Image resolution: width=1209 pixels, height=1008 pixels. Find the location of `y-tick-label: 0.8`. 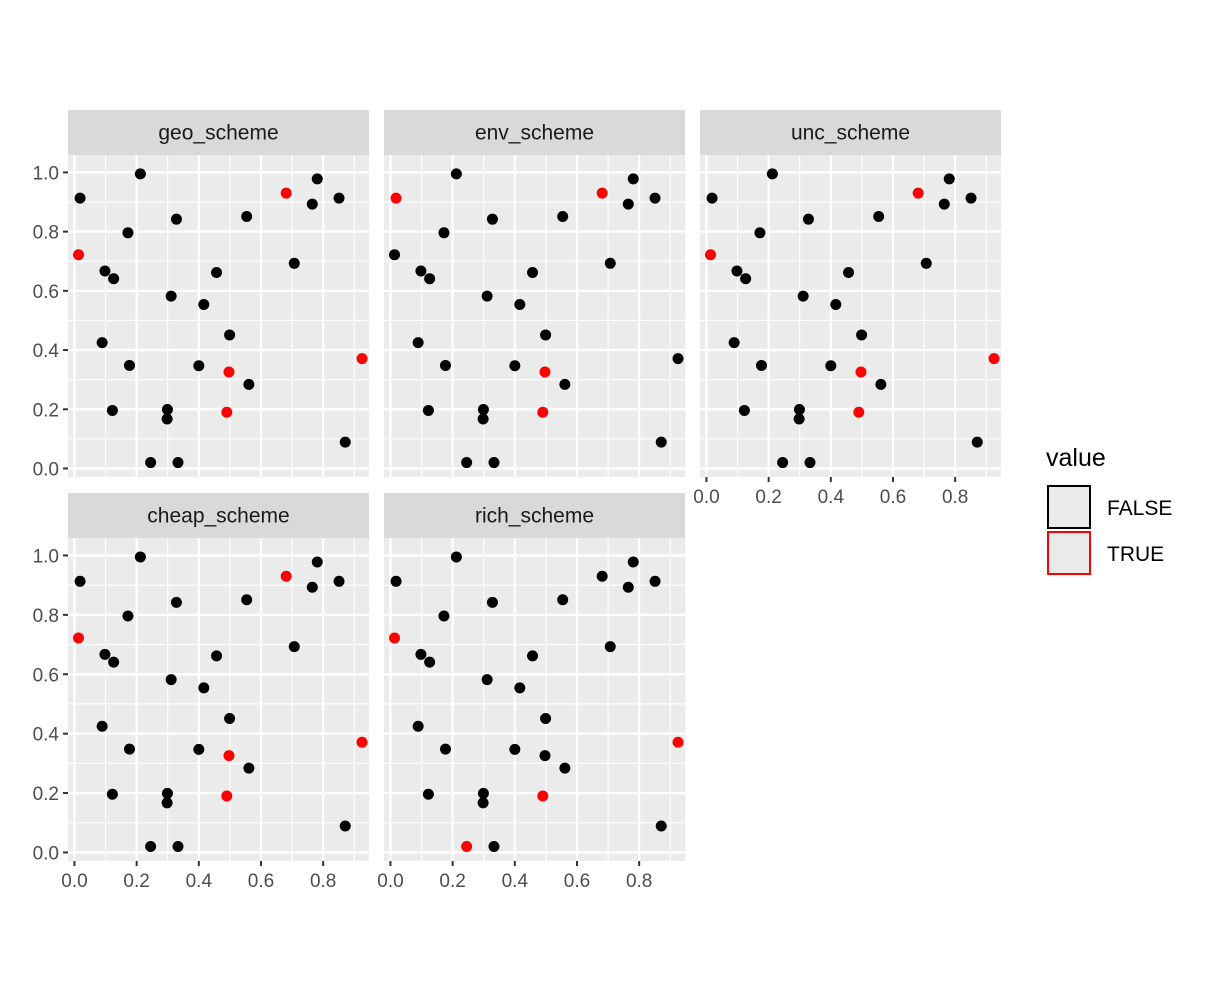

y-tick-label: 0.8 is located at coordinates (46, 233).